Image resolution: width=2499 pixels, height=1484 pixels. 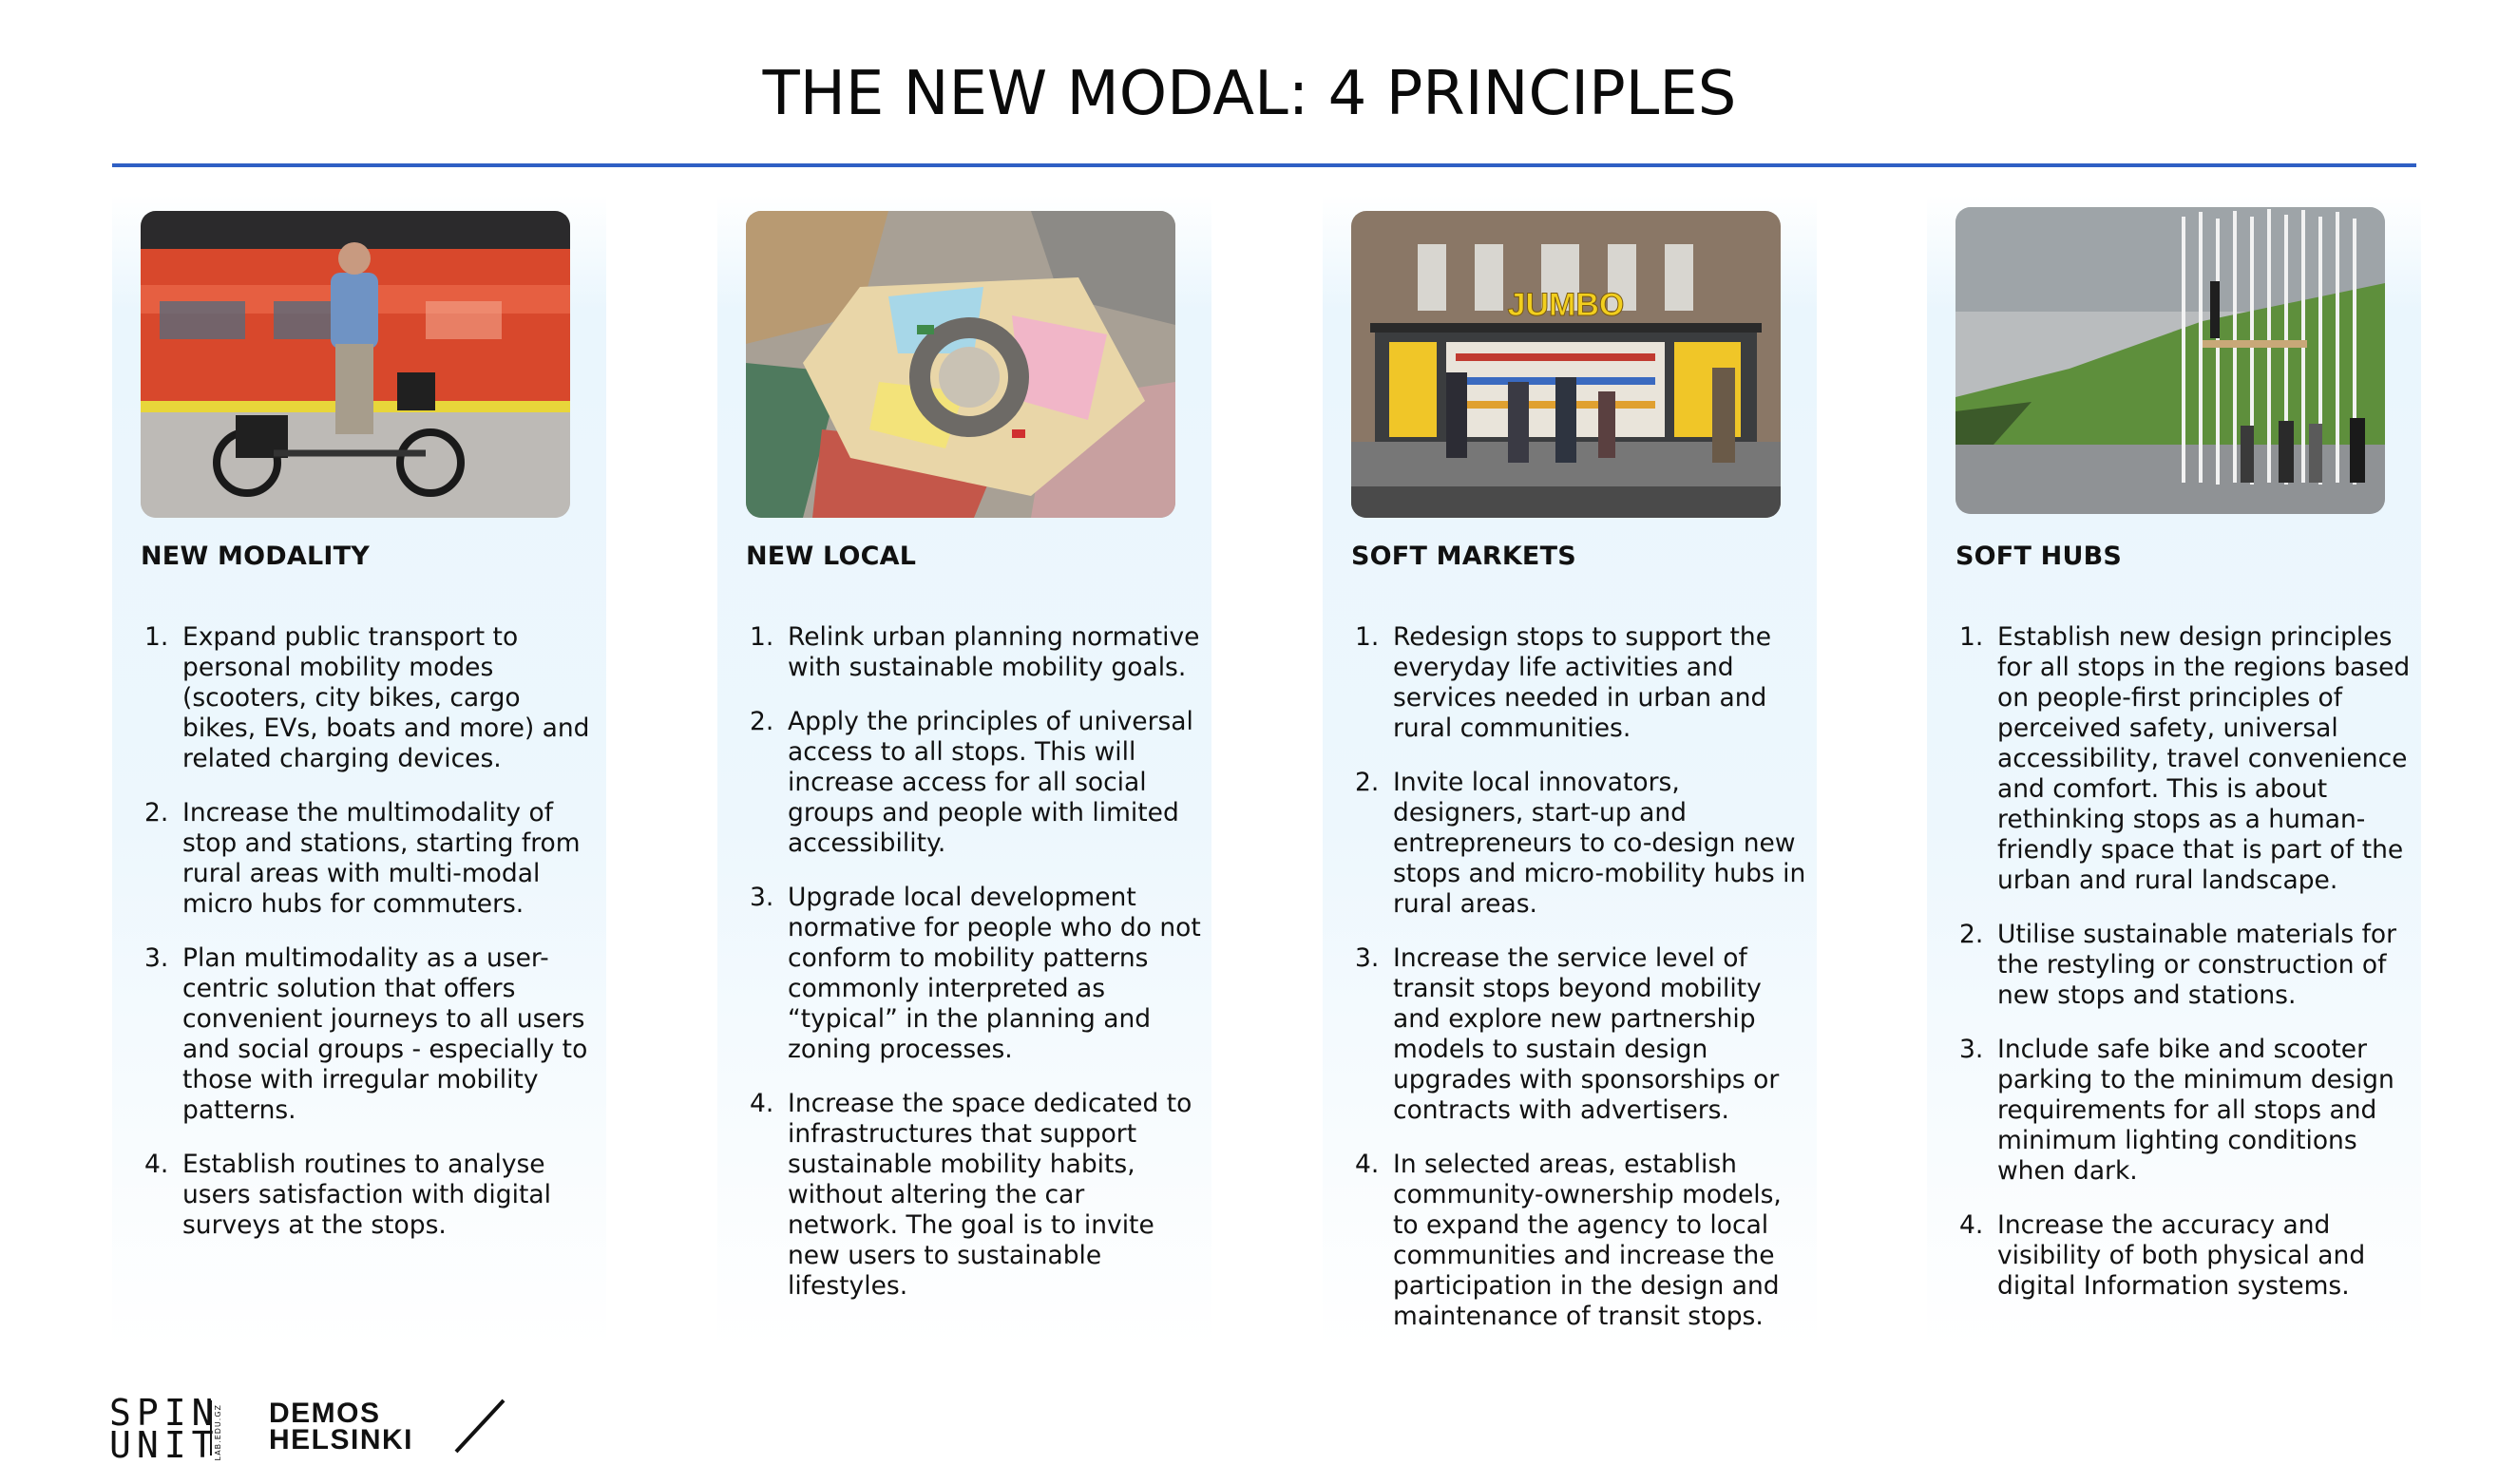 What do you see at coordinates (480, 1426) in the screenshot?
I see `demos-slash-icon` at bounding box center [480, 1426].